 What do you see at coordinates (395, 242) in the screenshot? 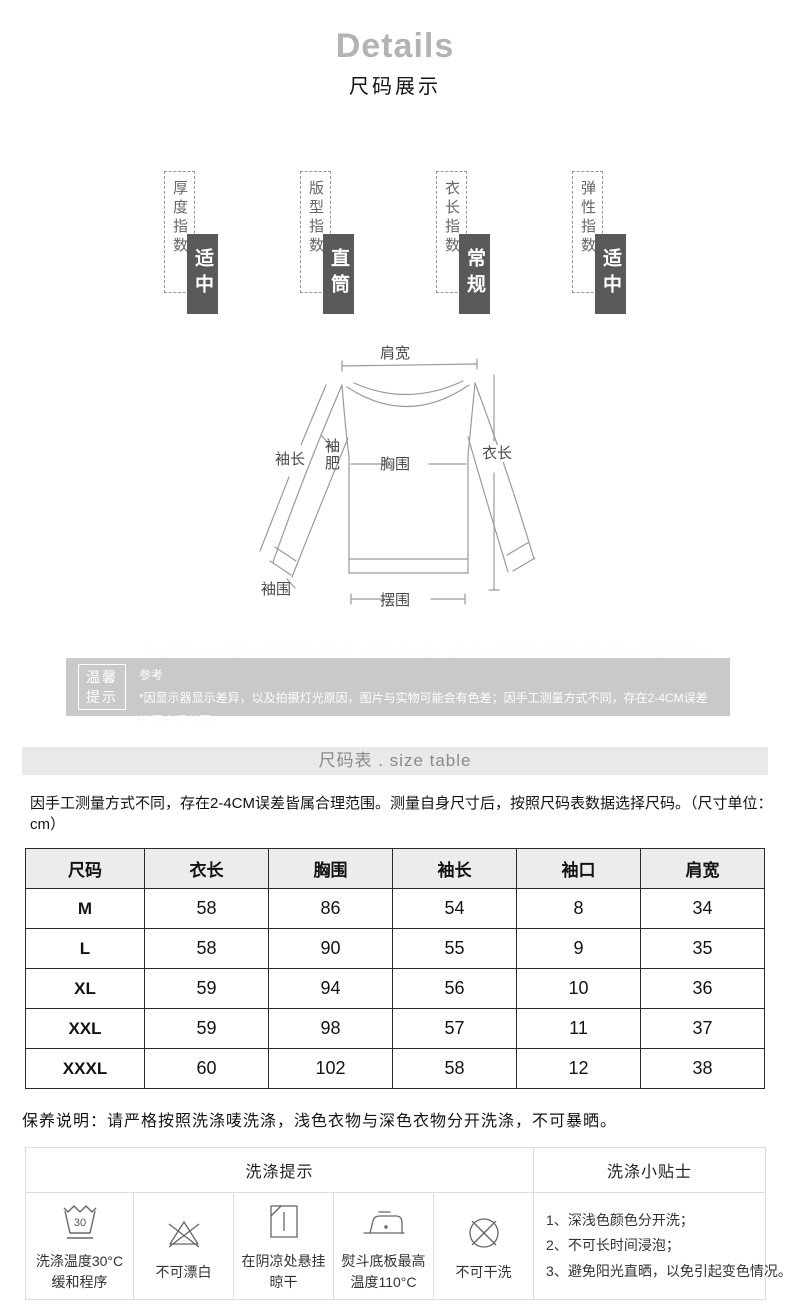
I see `feature-indicators: 厚度指数 适中 版型指数 直筒 衣长指数 常规 弹性指数 适中` at bounding box center [395, 242].